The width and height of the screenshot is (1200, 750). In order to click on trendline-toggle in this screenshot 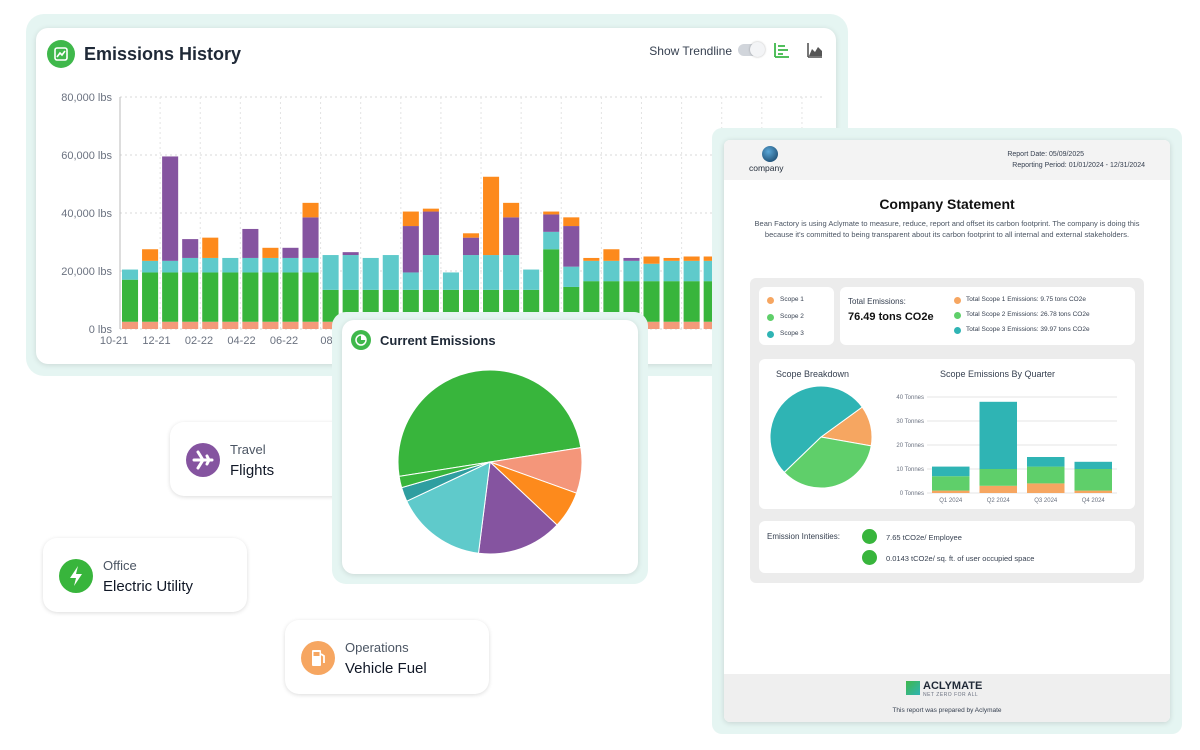, I will do `click(751, 49)`.